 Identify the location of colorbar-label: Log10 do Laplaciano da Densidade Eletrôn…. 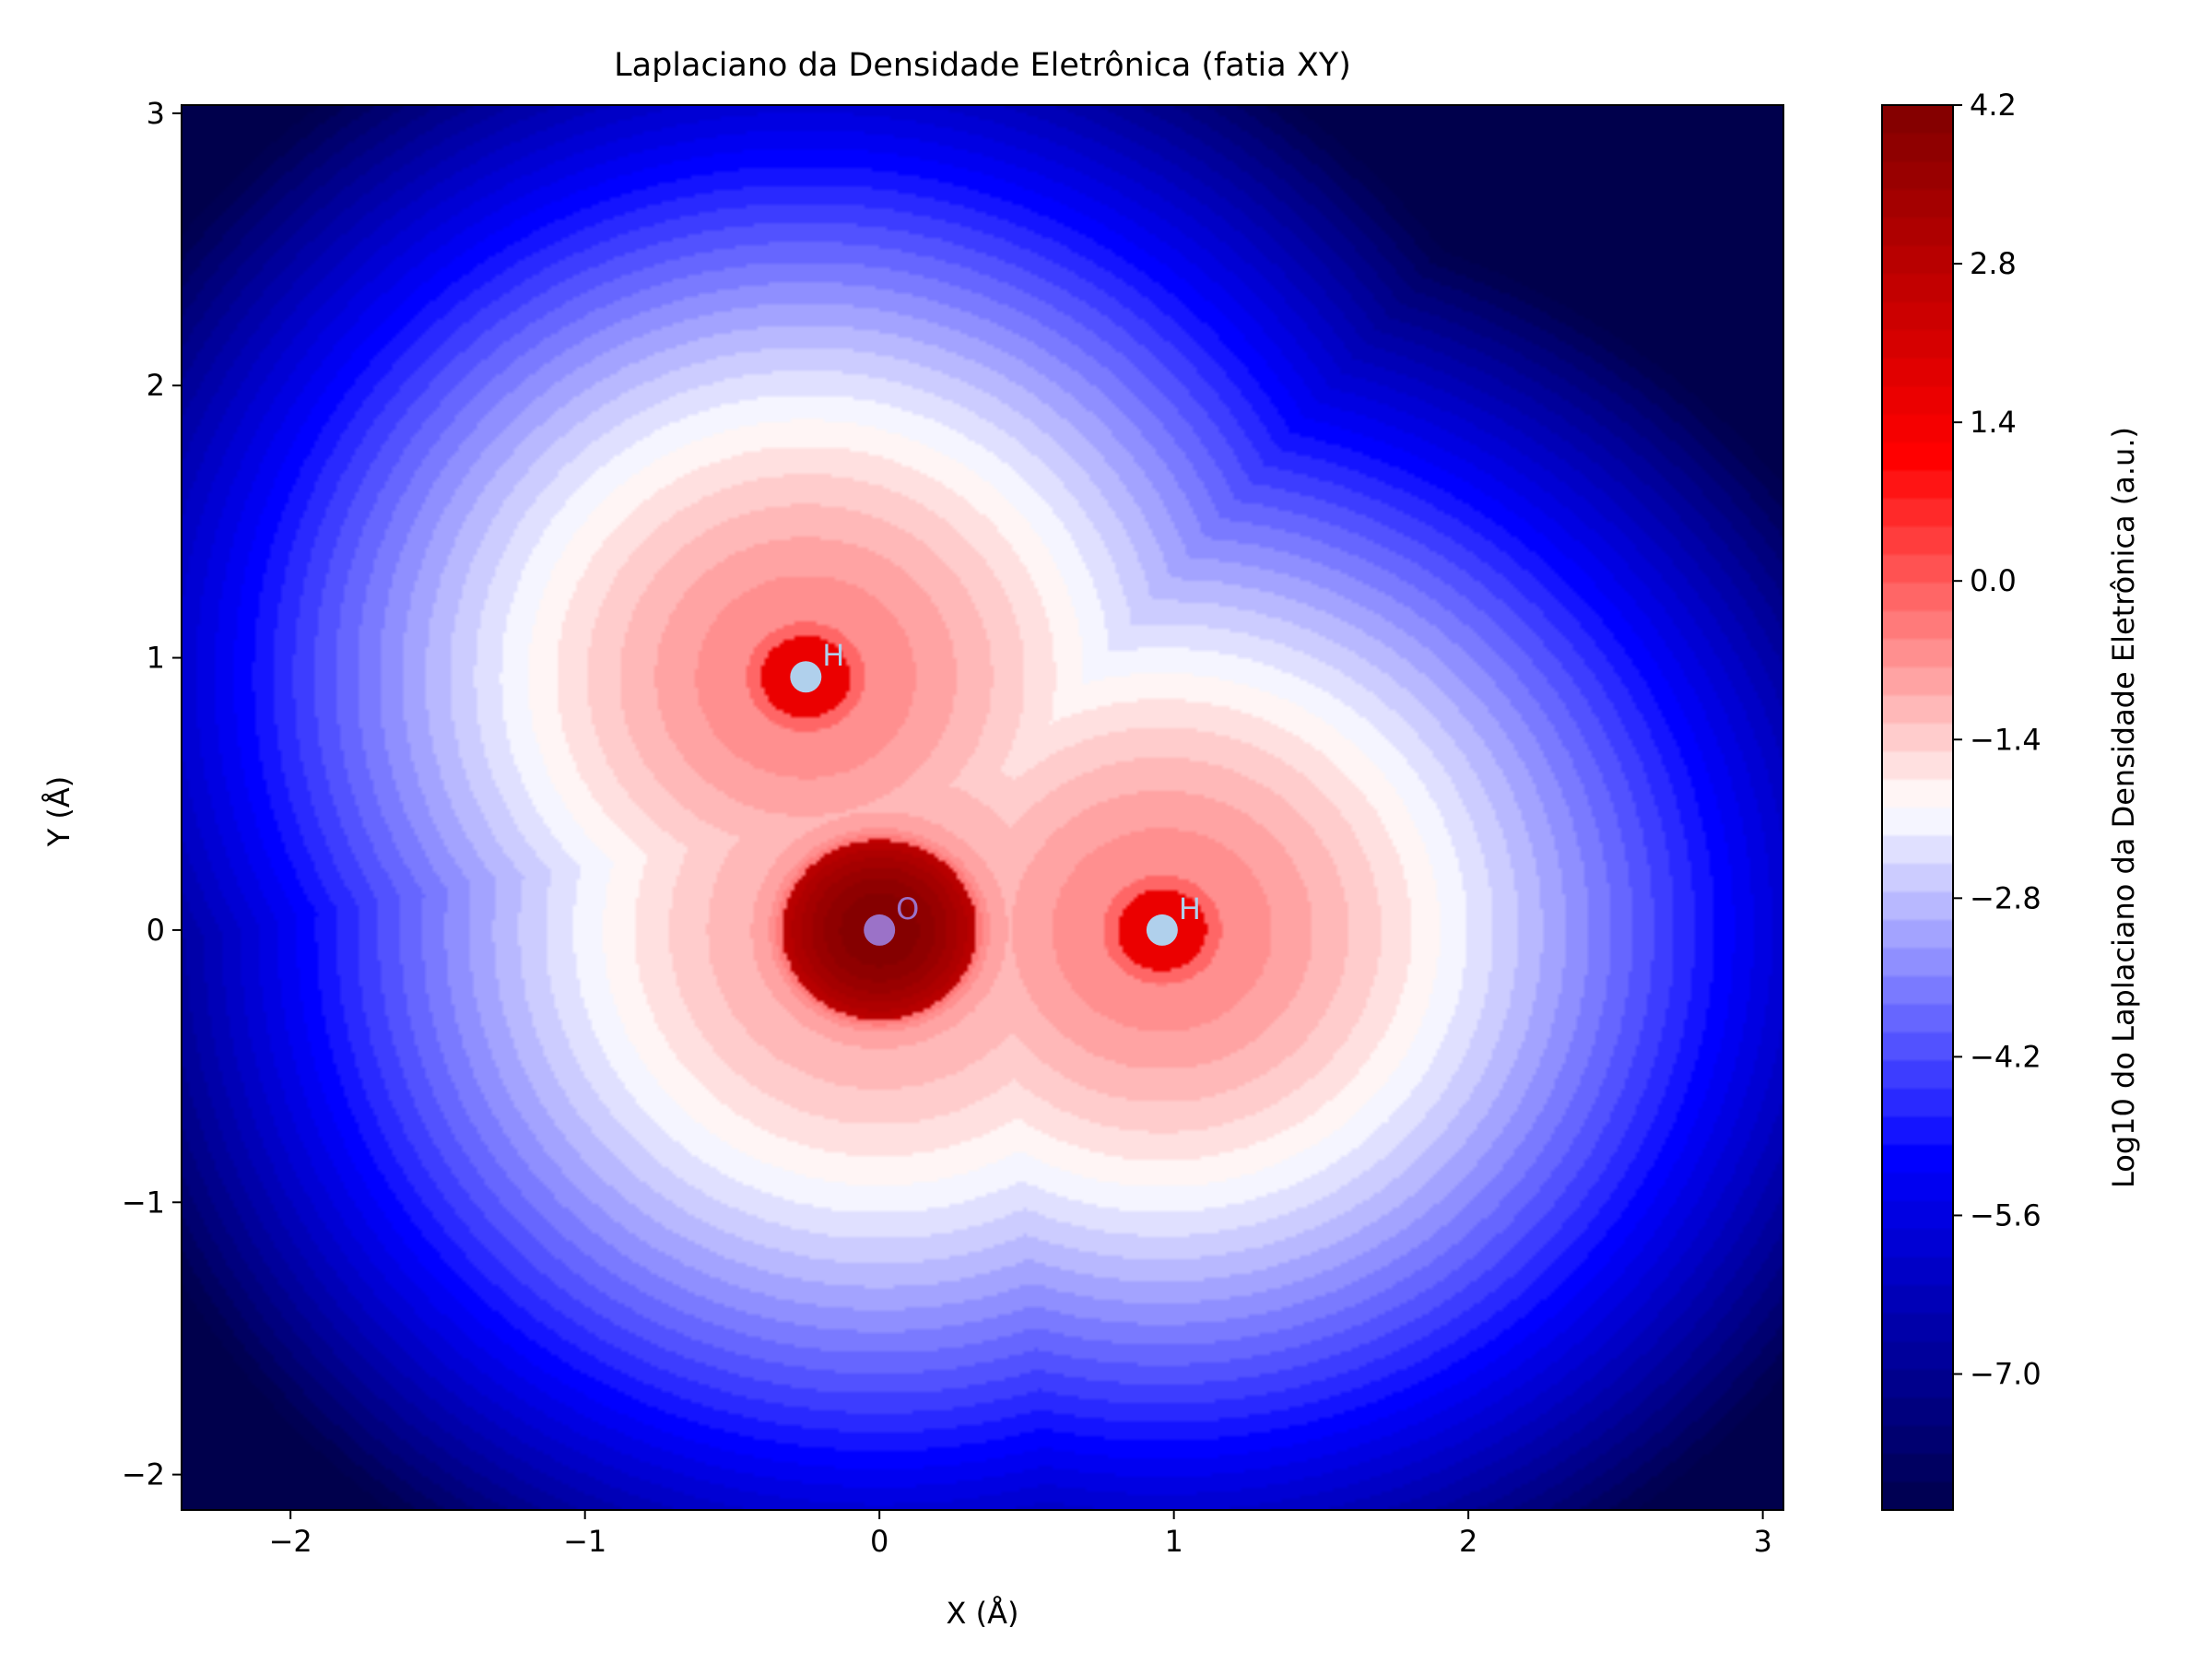
(2123, 807).